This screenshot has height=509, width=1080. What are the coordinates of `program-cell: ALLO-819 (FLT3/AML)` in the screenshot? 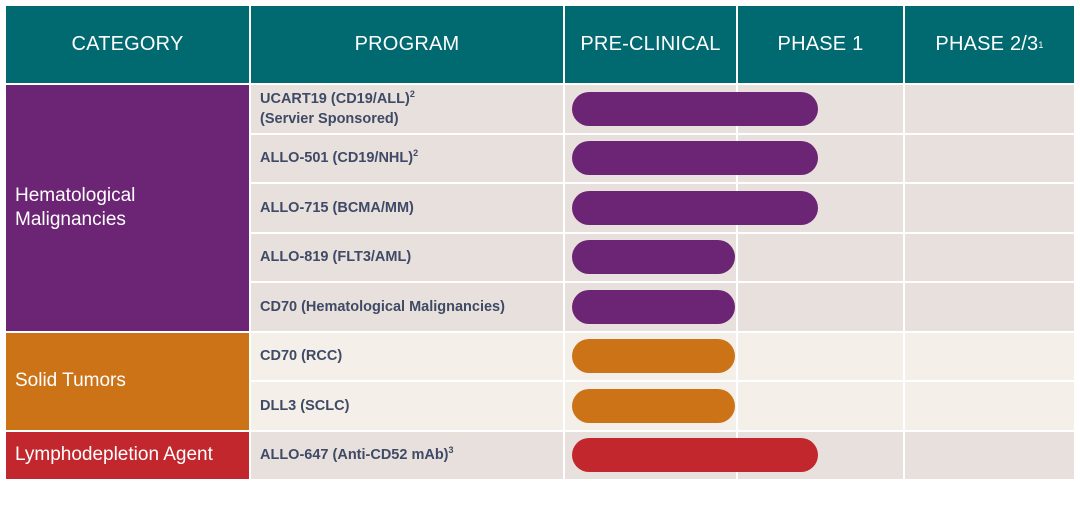 It's located at (407, 257).